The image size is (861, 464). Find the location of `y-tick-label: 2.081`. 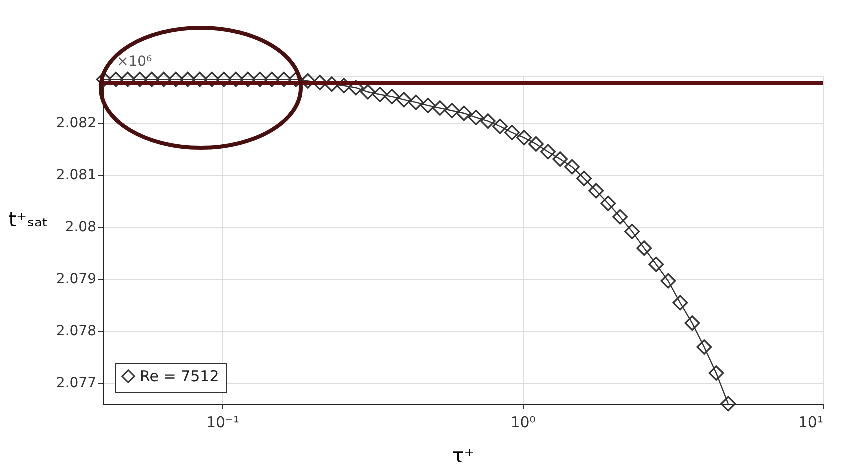

y-tick-label: 2.081 is located at coordinates (76, 175).